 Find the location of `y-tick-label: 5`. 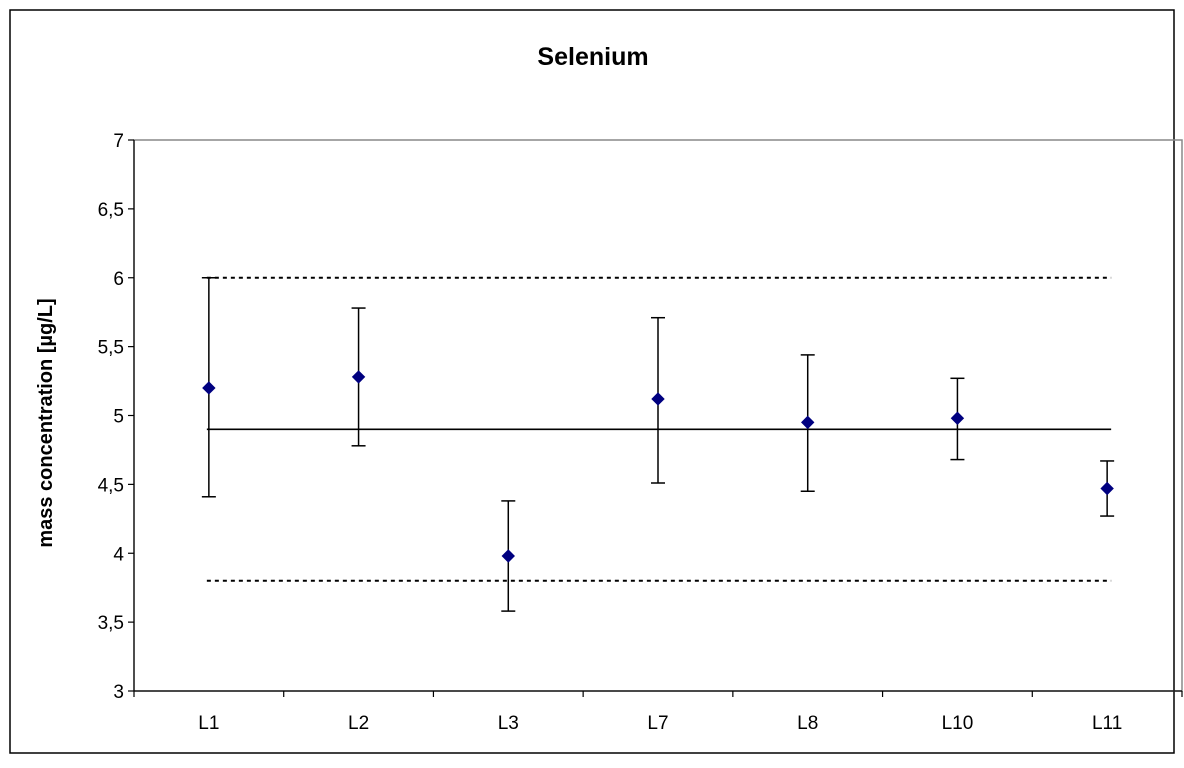

y-tick-label: 5 is located at coordinates (118, 417).